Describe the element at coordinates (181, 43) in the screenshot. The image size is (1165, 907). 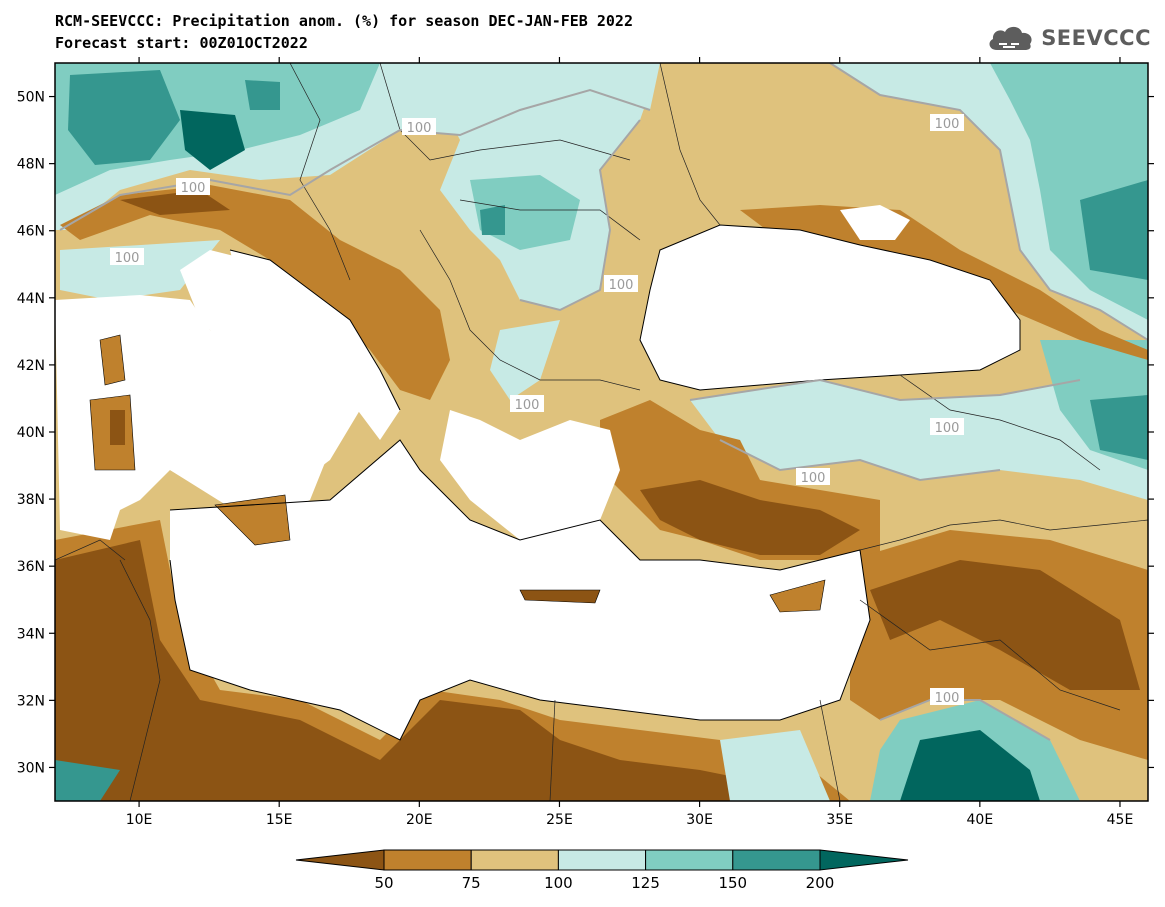
I see `forecast-start-label: Forecast start: 00Z01OCT2022` at that location.